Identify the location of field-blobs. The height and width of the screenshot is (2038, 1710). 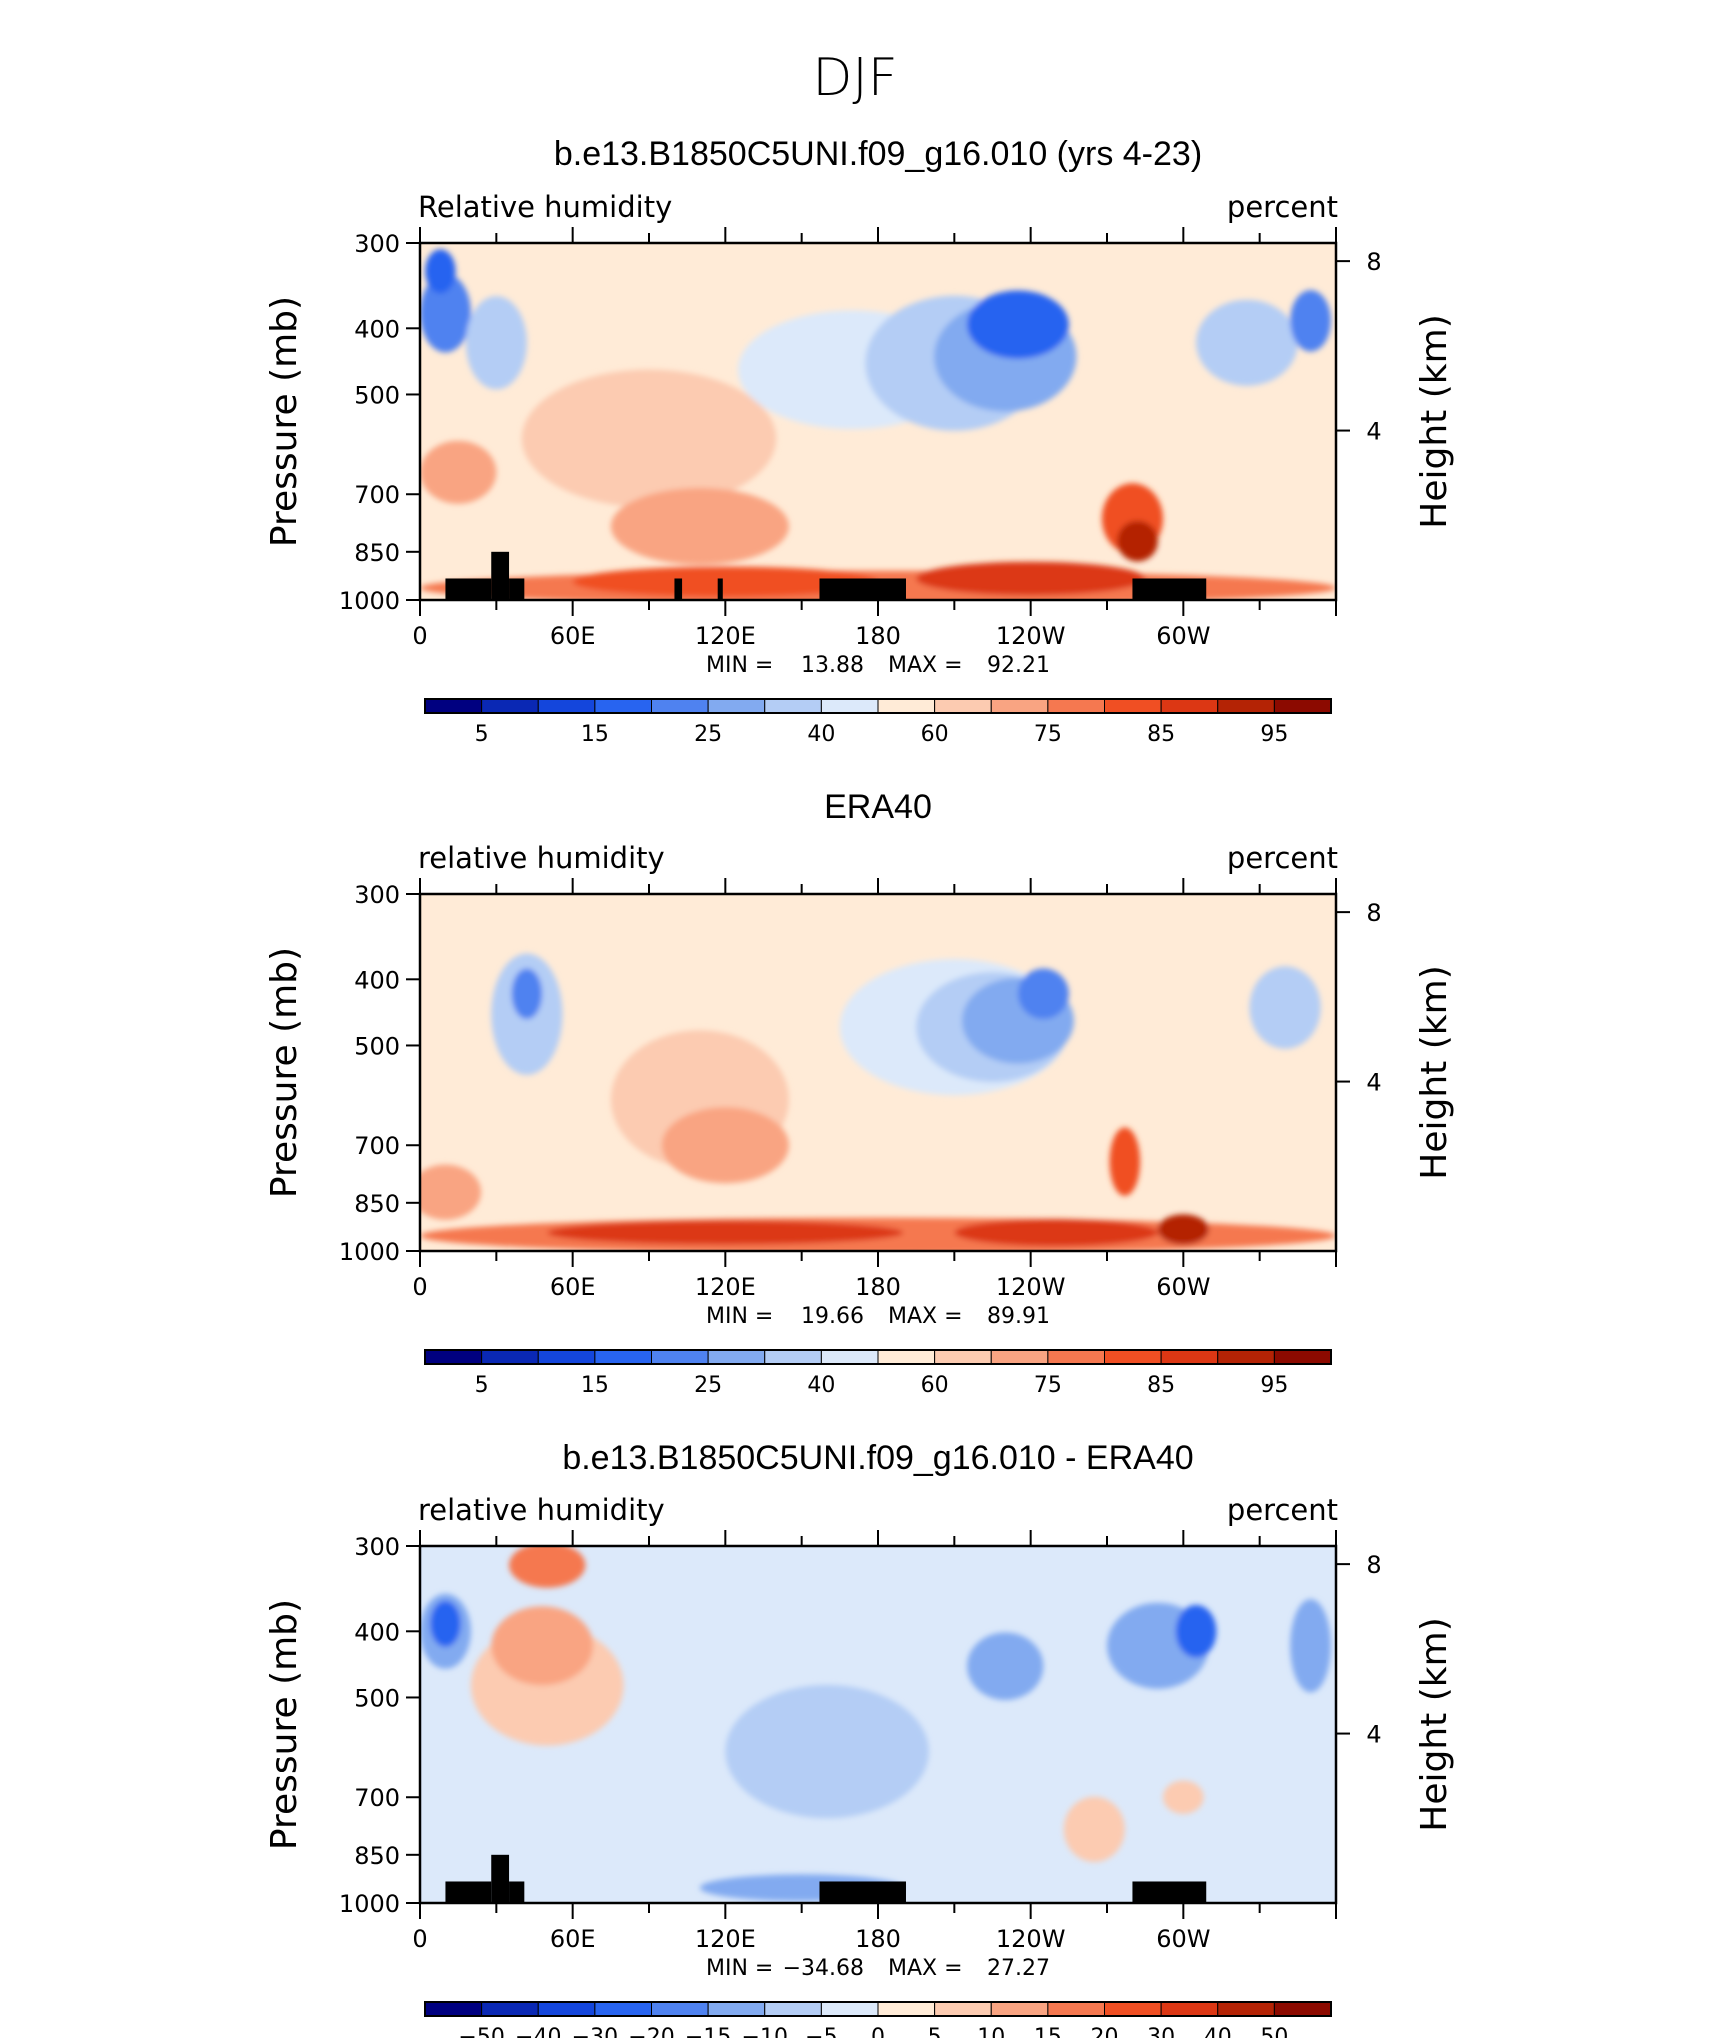
(875, 1724).